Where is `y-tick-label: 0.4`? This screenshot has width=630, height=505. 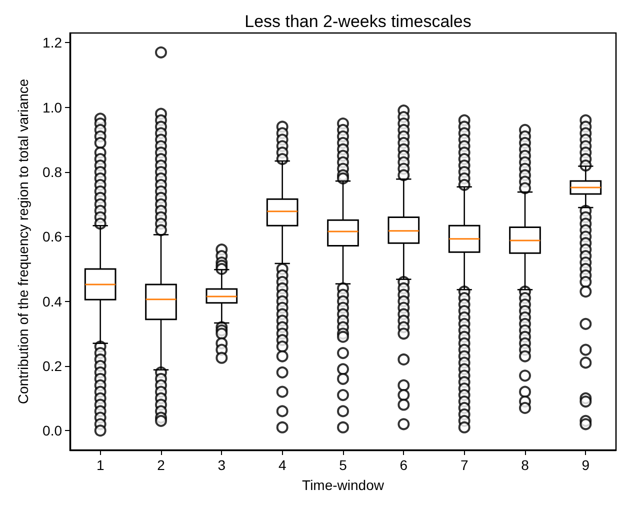 y-tick-label: 0.4 is located at coordinates (52, 301).